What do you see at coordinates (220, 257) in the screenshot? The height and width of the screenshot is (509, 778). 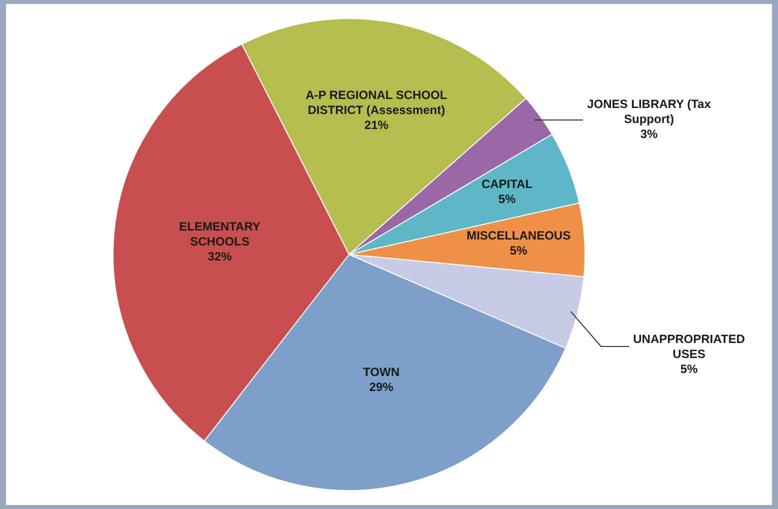 I see `data-label: 32%` at bounding box center [220, 257].